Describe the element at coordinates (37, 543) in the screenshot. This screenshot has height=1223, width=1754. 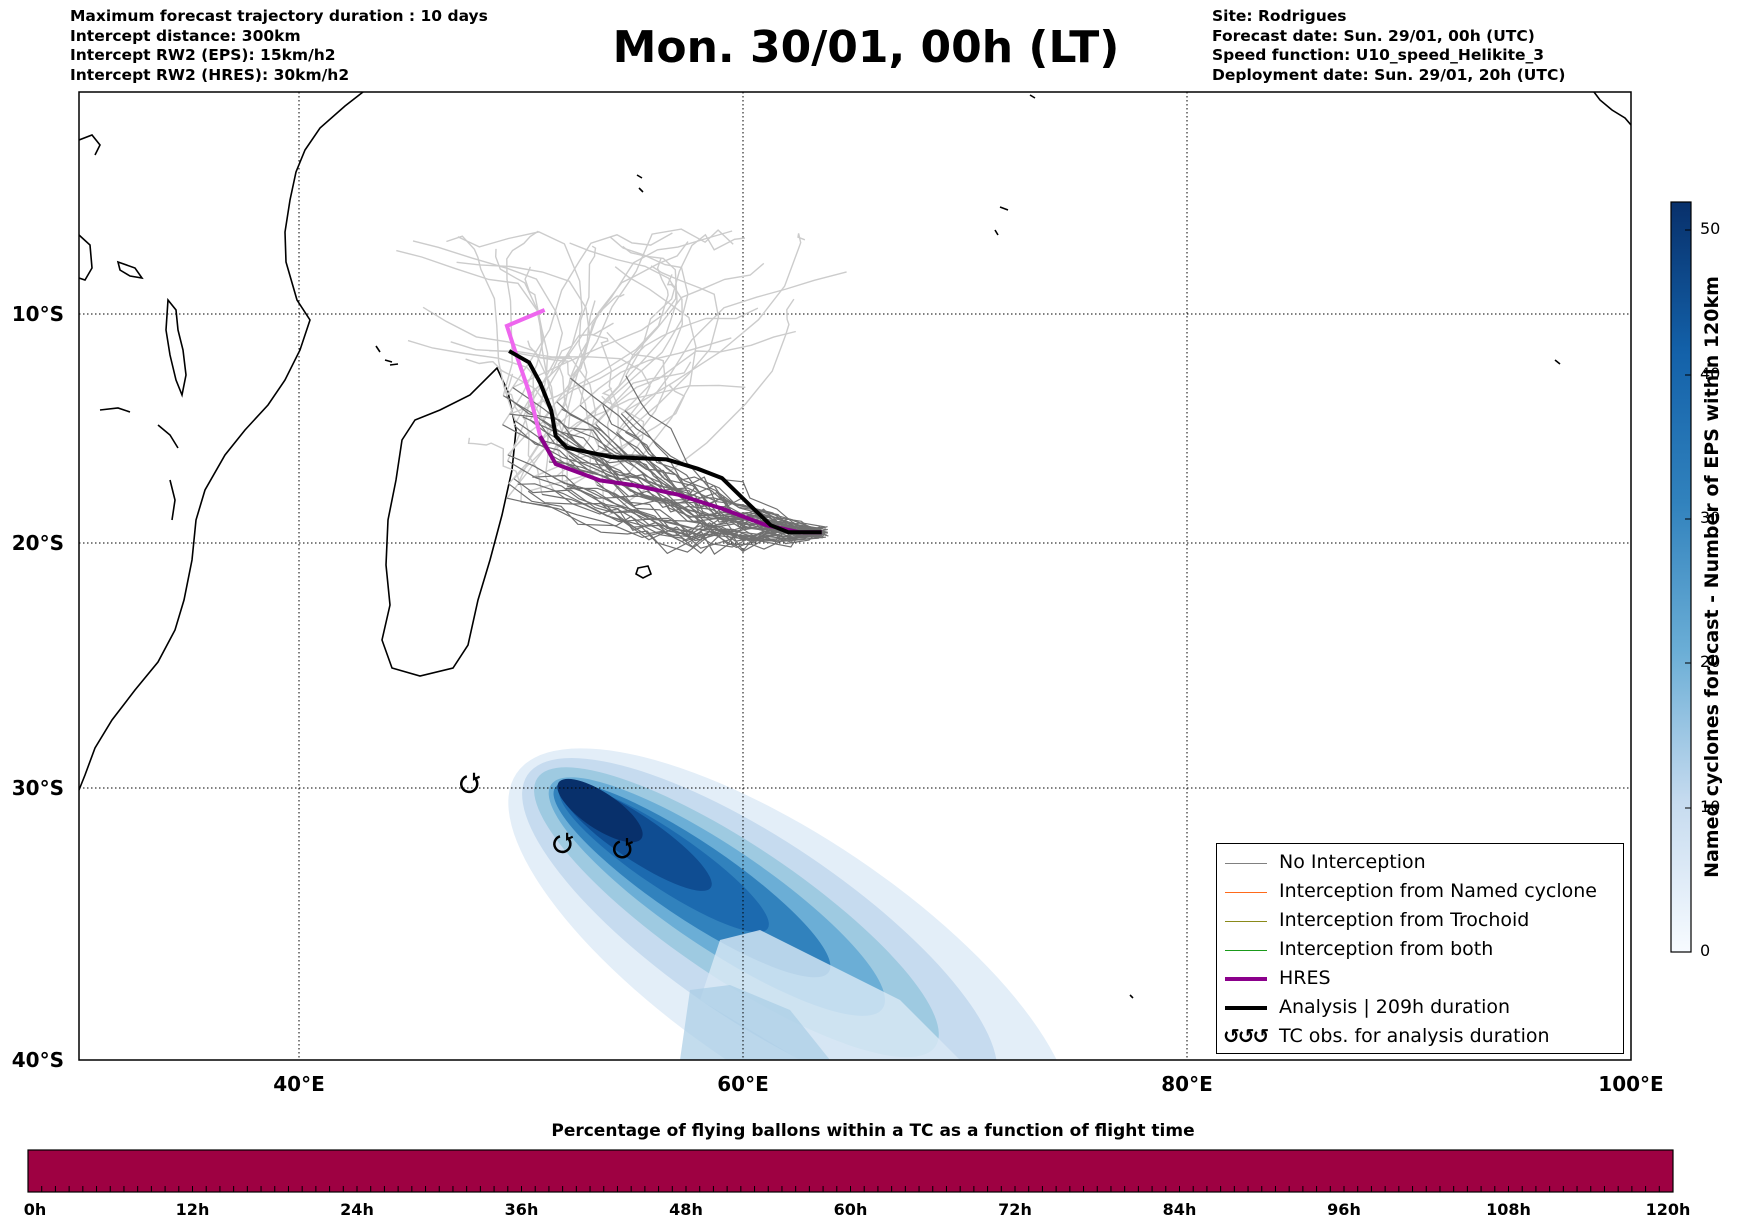
I see `lat-label-20S: 20°S` at that location.